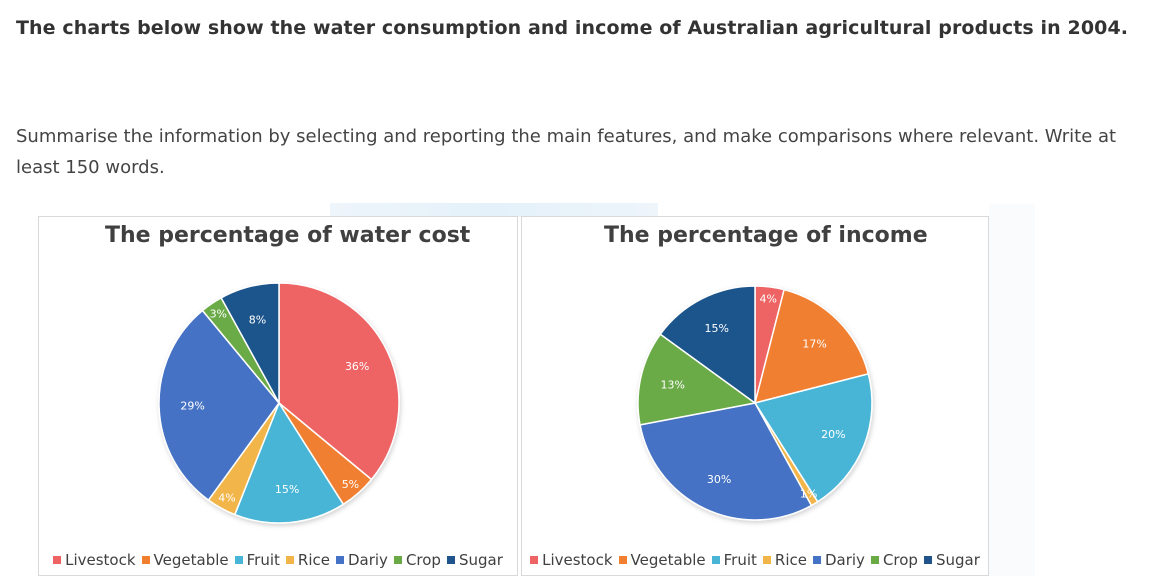  What do you see at coordinates (719, 479) in the screenshot?
I see `slice-label-dariy: 30%` at bounding box center [719, 479].